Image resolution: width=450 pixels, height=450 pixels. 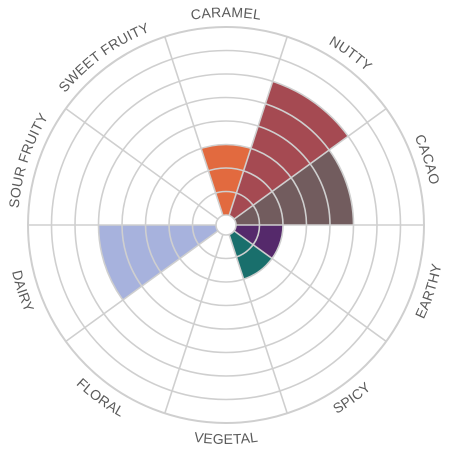 What do you see at coordinates (294, 187) in the screenshot?
I see `bar-cacao` at bounding box center [294, 187].